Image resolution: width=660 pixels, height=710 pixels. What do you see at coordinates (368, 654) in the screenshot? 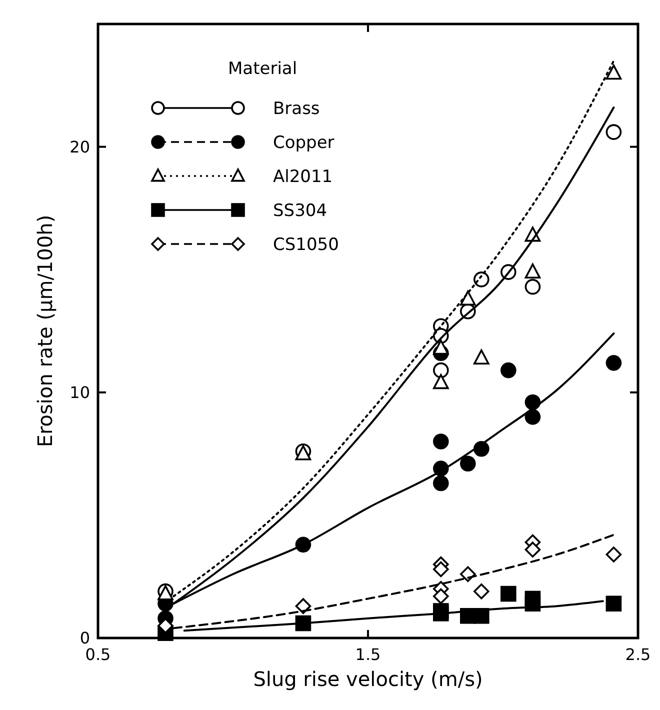
I see `x-tick-label: 1.5` at bounding box center [368, 654].